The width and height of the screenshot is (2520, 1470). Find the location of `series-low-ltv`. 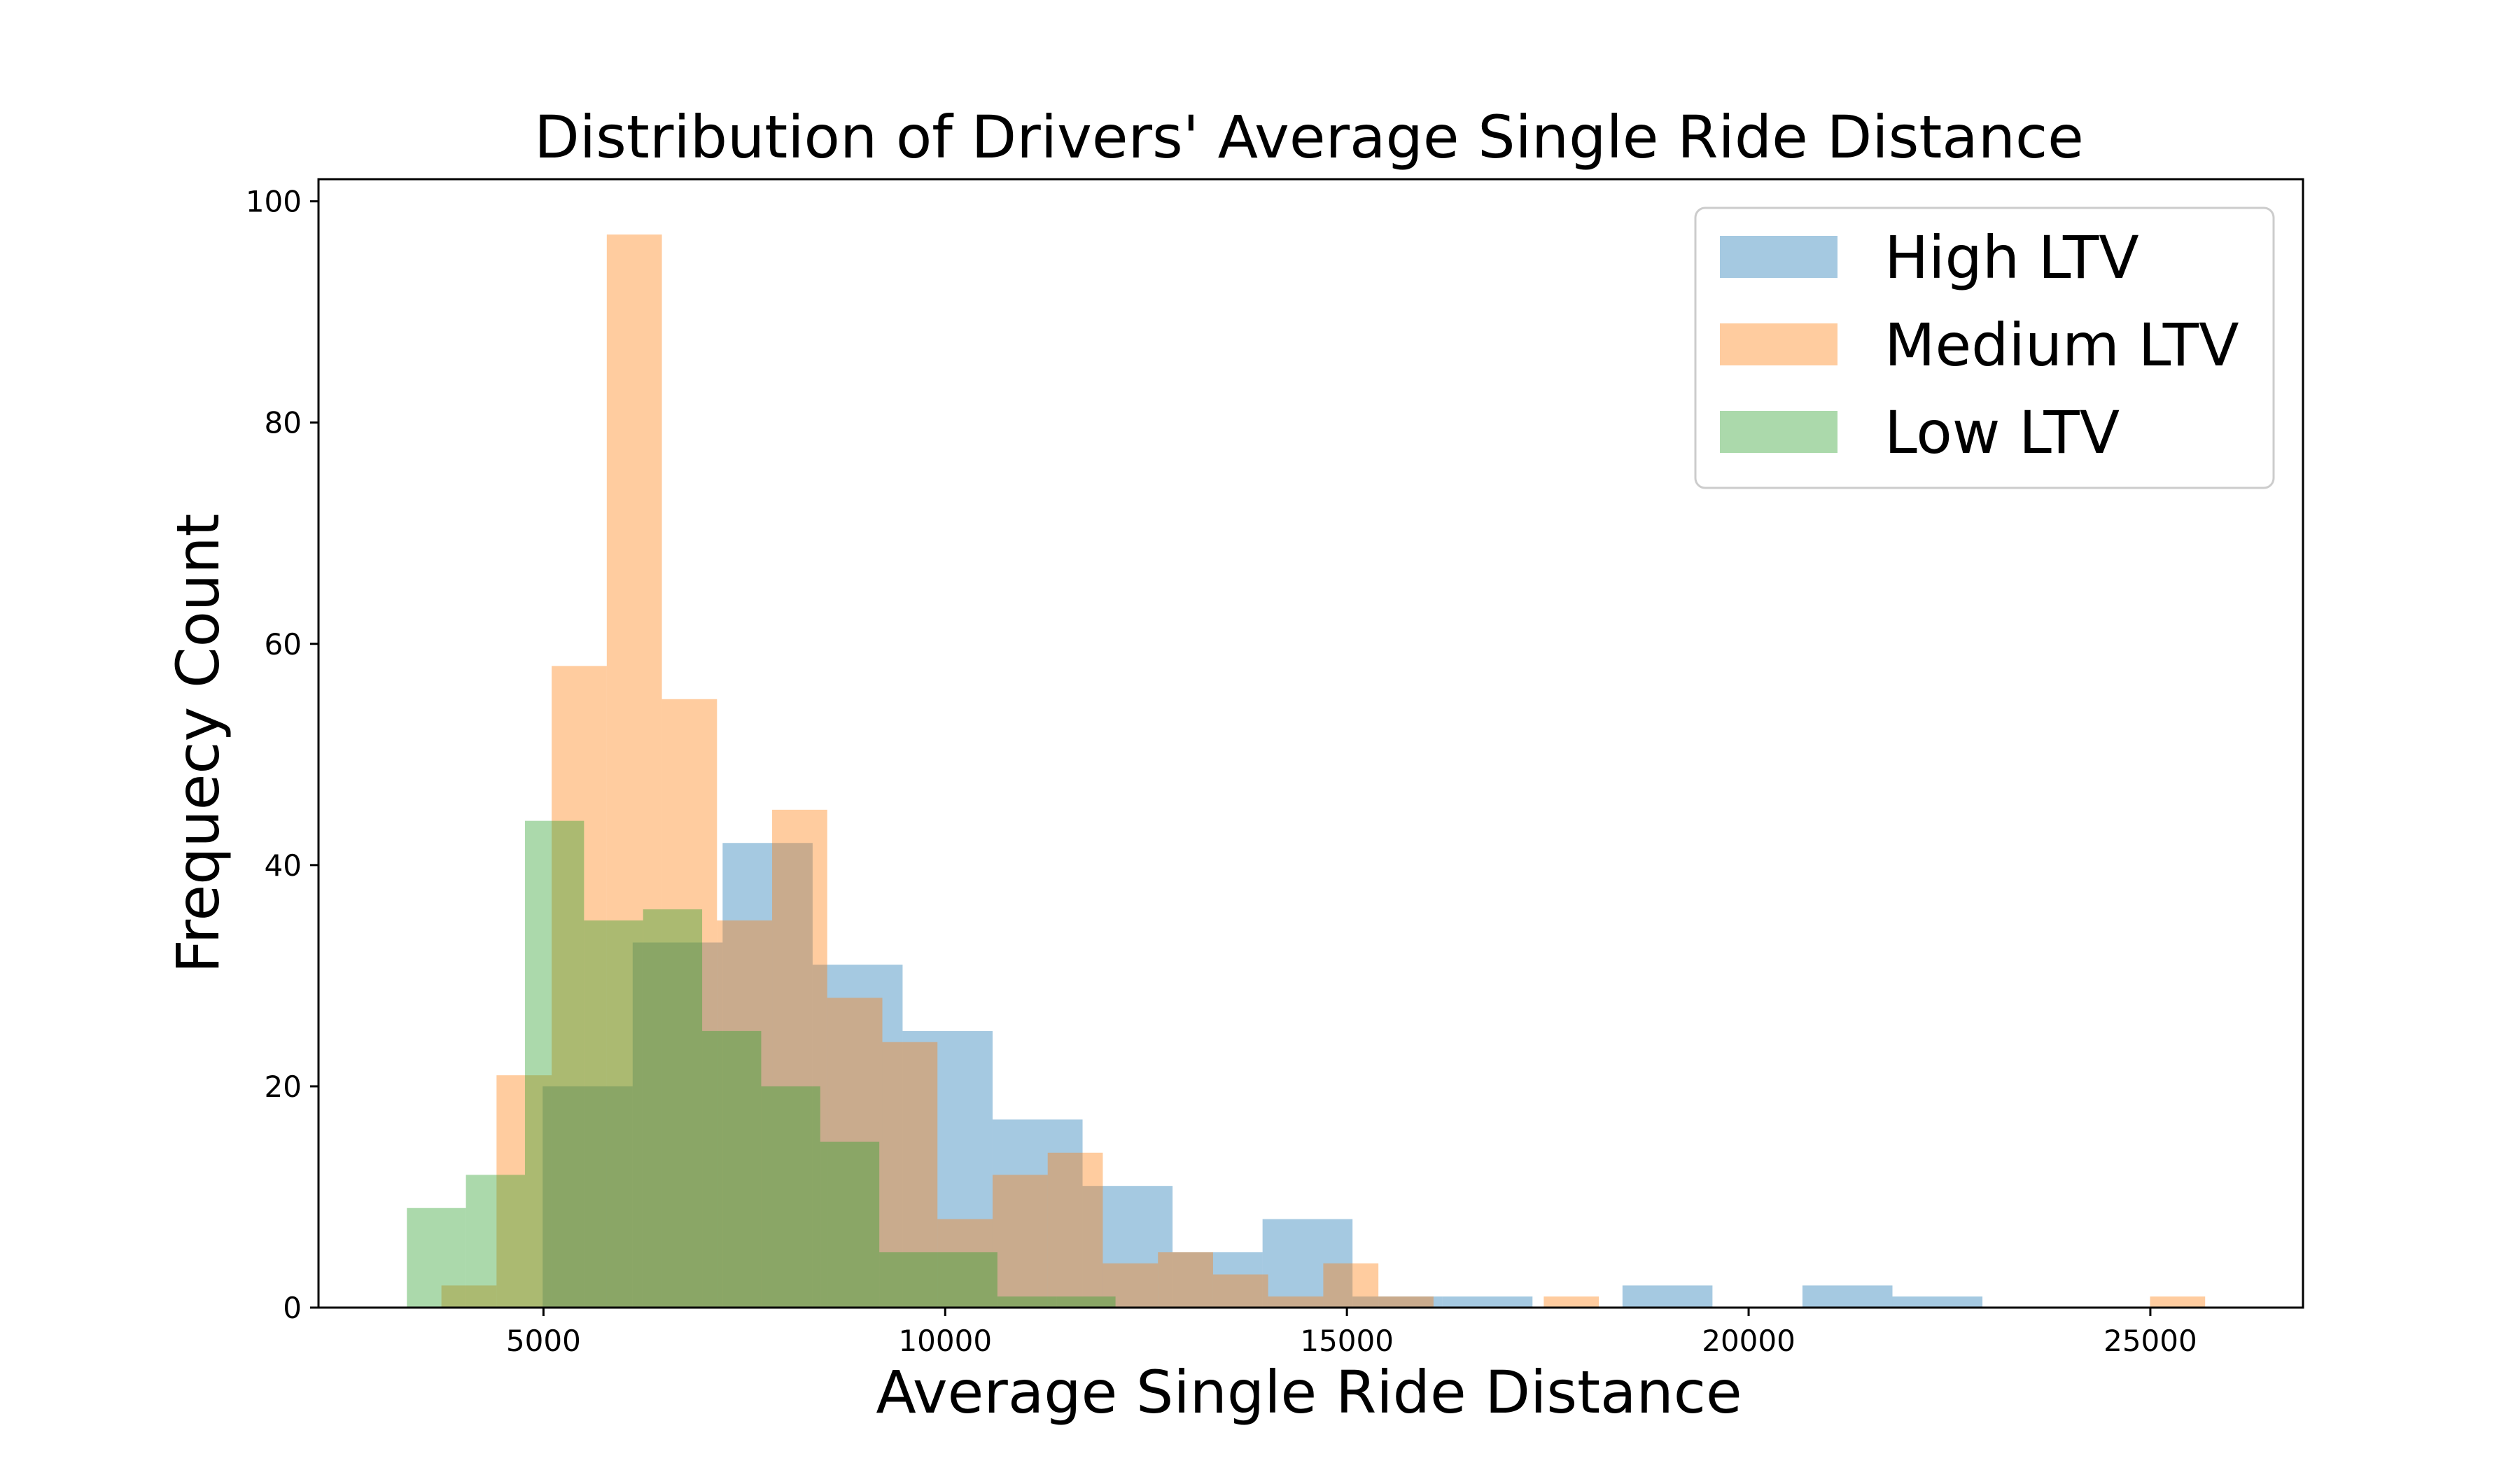

series-low-ltv is located at coordinates (761, 1064).